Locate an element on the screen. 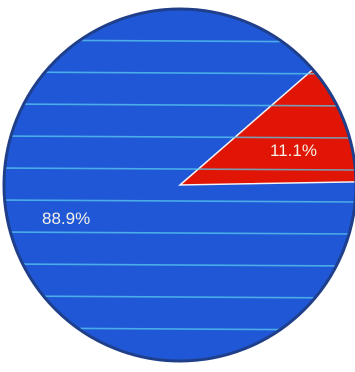  slice-label-large: 88.9% is located at coordinates (66, 218).